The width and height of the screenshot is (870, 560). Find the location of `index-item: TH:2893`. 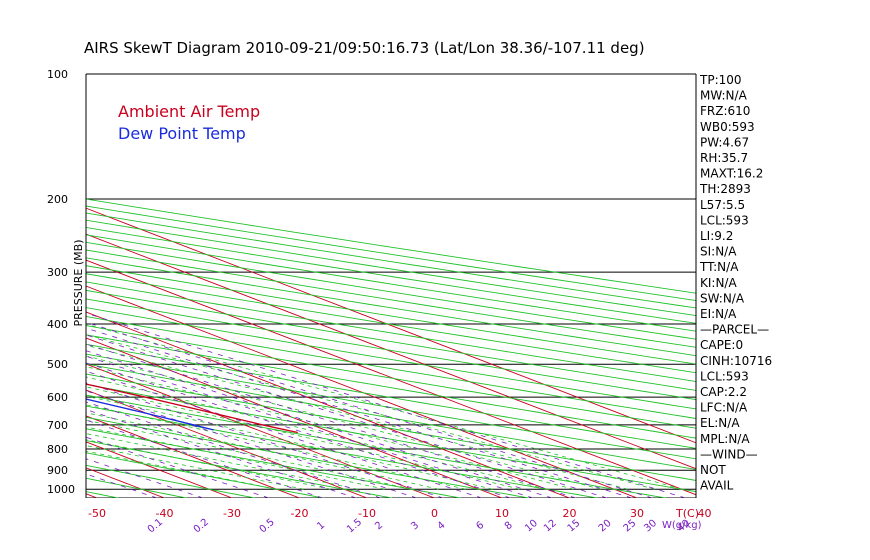

index-item: TH:2893 is located at coordinates (725, 189).